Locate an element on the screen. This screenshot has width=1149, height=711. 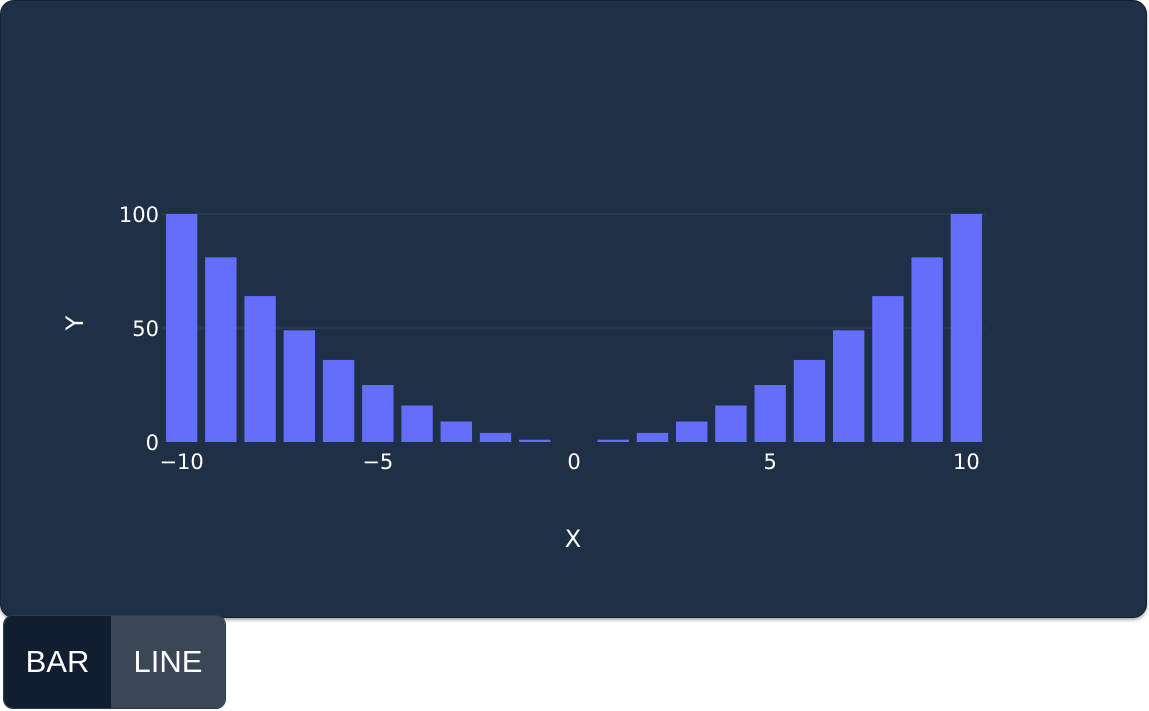
y-axis-ticks: 0 50 100 is located at coordinates (139, 329).